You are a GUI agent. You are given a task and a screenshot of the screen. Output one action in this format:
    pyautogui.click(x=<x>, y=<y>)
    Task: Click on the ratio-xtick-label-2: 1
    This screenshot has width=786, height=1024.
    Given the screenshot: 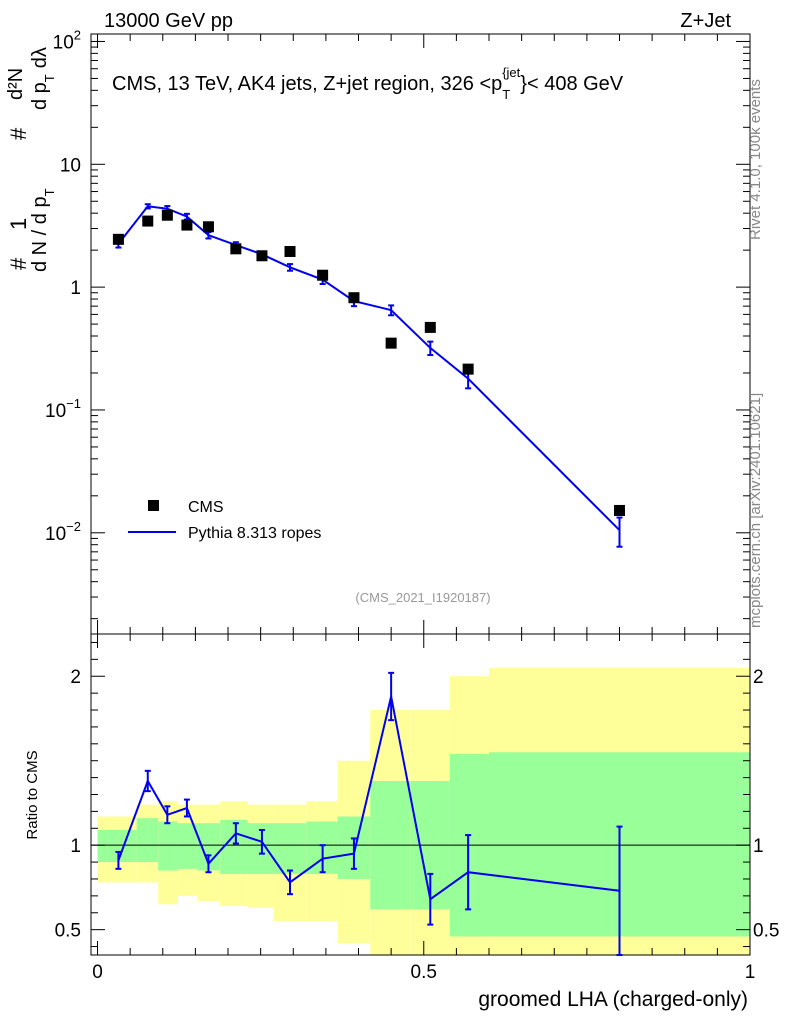 What is the action you would take?
    pyautogui.click(x=750, y=972)
    